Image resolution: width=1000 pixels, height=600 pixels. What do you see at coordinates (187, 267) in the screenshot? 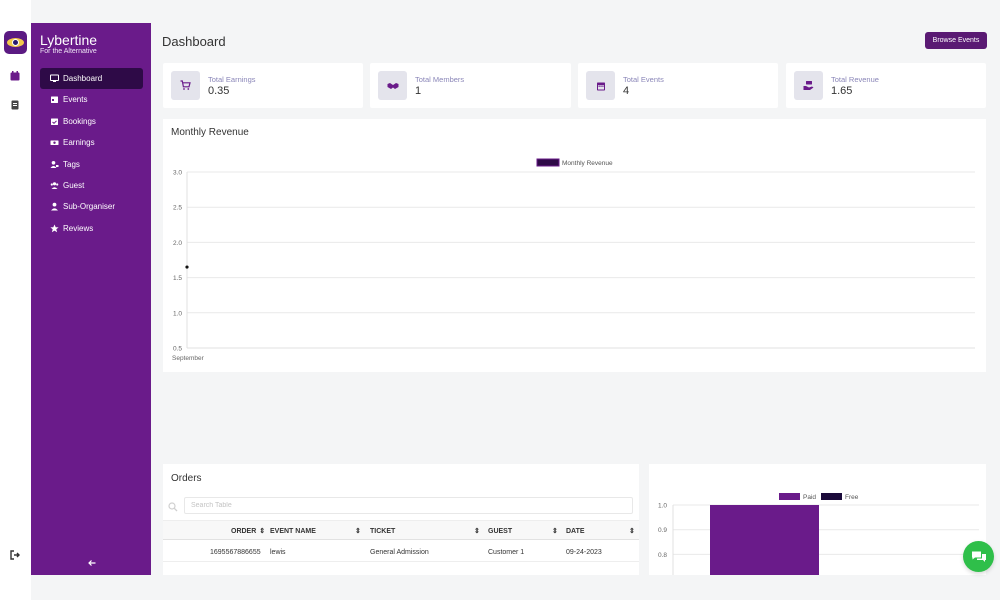
I see `data-point` at bounding box center [187, 267].